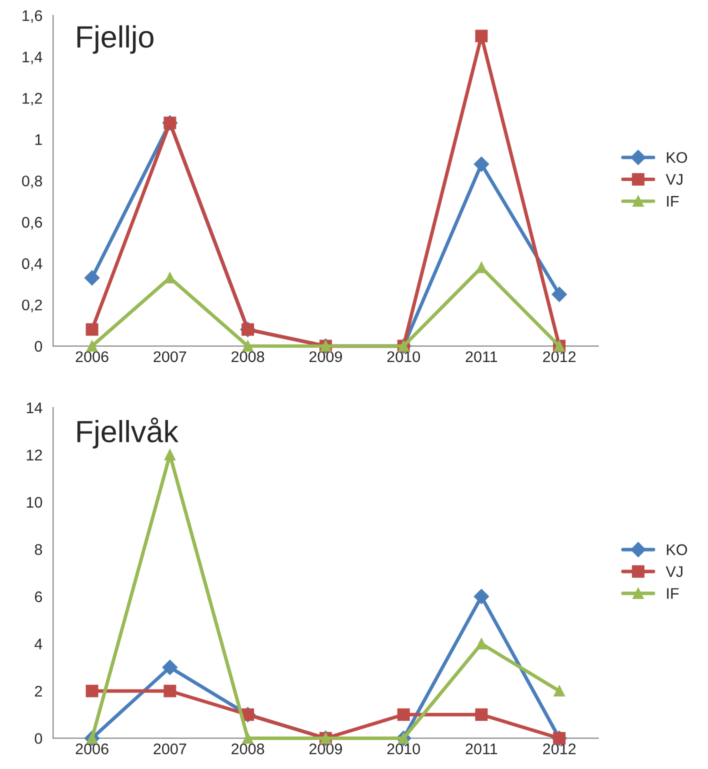 This screenshot has width=708, height=769. What do you see at coordinates (38, 139) in the screenshot?
I see `y-tick-label: 1` at bounding box center [38, 139].